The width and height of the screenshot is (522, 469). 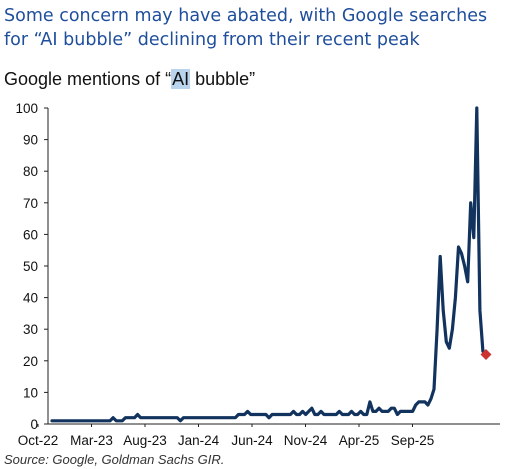 I want to click on y-tick-label: 80, so click(x=30, y=171).